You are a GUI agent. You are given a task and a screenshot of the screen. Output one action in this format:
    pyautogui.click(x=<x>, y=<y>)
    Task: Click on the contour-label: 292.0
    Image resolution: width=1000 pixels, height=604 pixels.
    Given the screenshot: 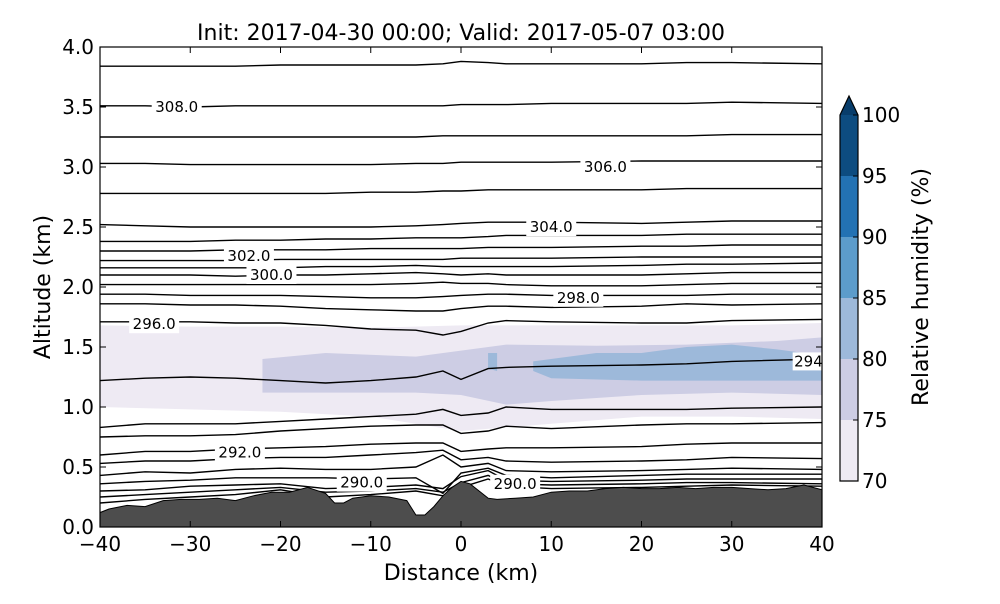 What is the action you would take?
    pyautogui.click(x=239, y=453)
    